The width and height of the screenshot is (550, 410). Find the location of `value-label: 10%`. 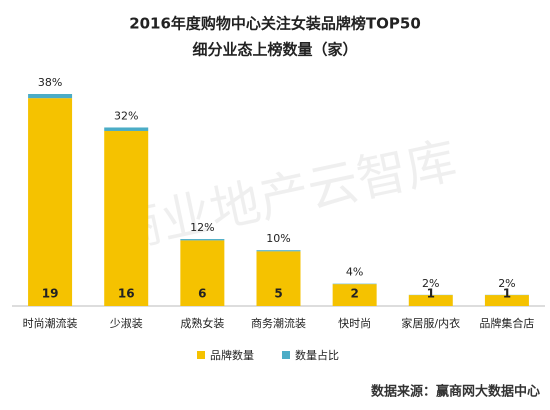

value-label: 10% is located at coordinates (278, 238).